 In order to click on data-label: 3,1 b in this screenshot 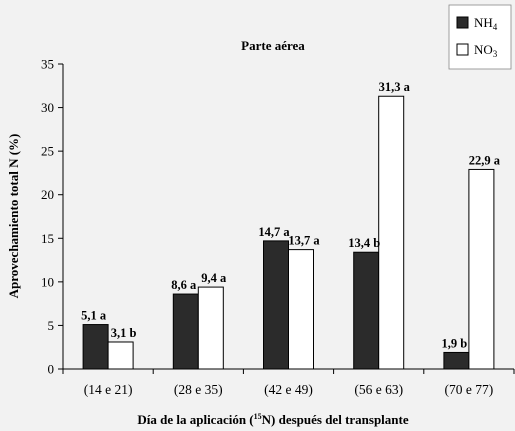, I will do `click(124, 333)`.